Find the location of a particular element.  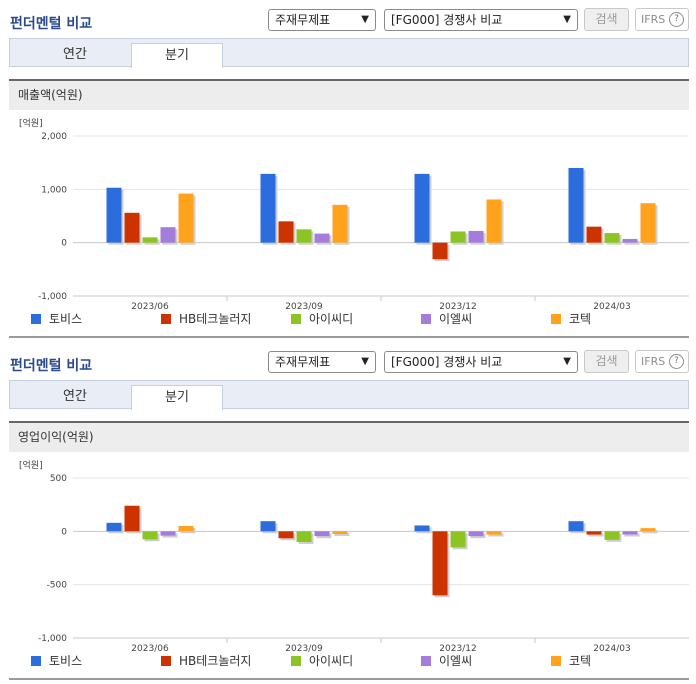

legend-label: 토비스 is located at coordinates (66, 319).